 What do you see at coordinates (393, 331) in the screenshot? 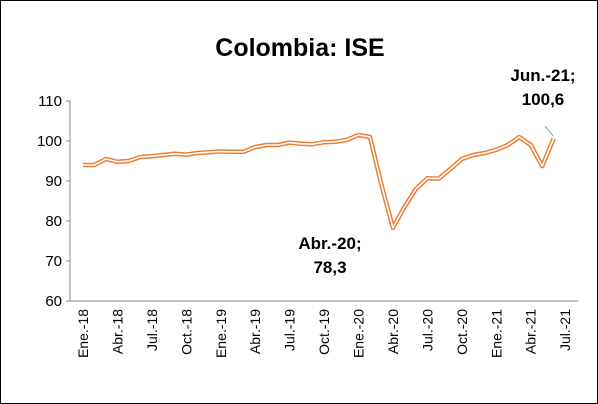
I see `x-tick-label: Abr.-20` at bounding box center [393, 331].